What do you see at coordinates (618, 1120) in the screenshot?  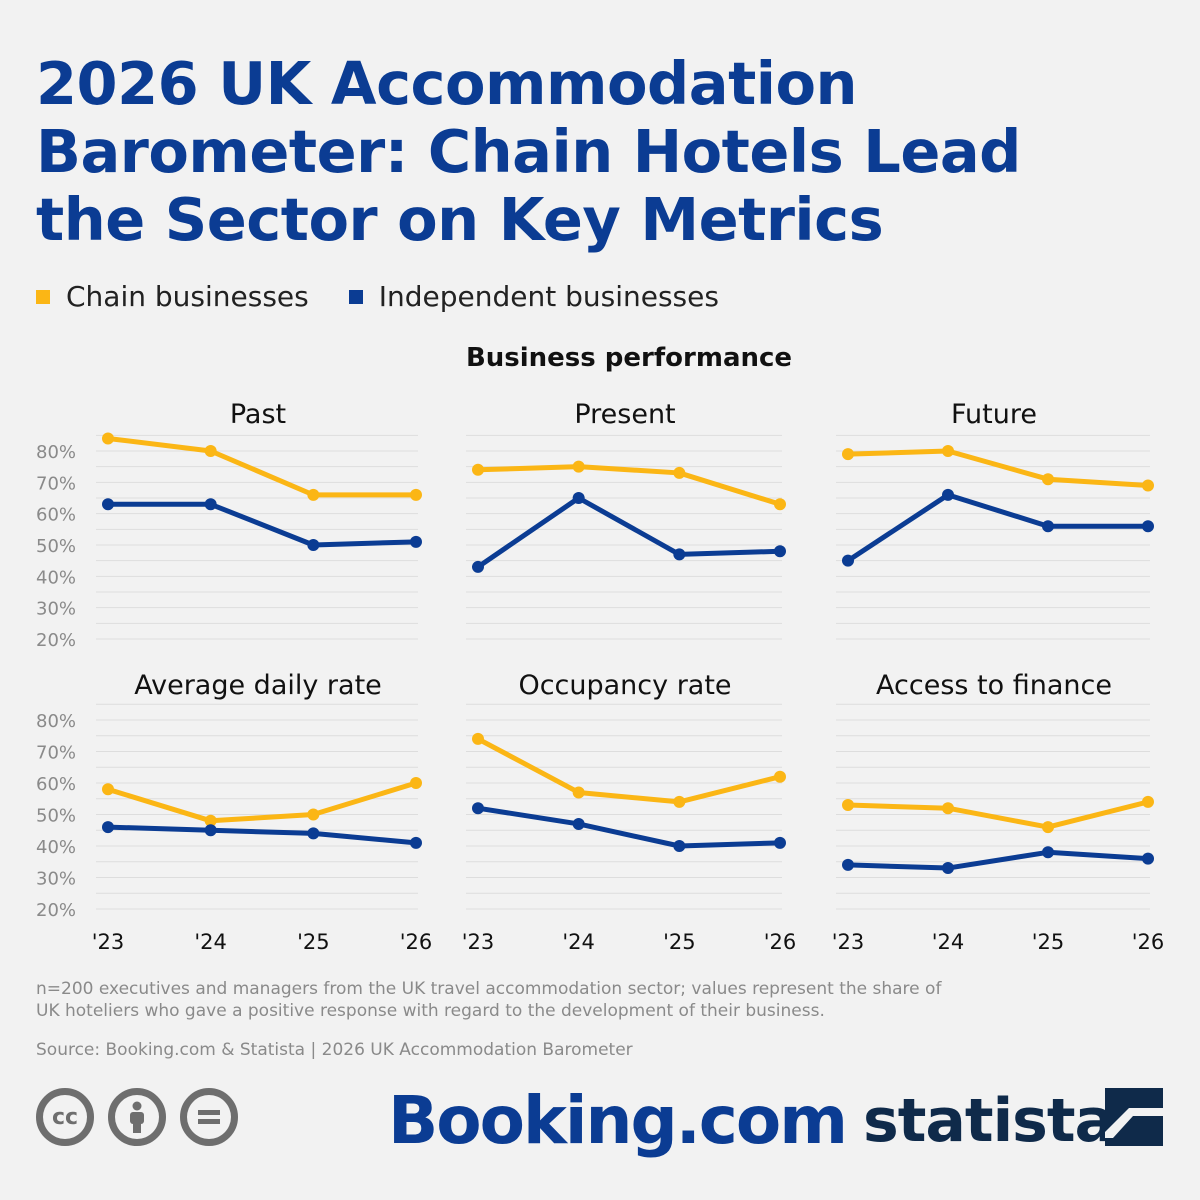 I see `booking-logo: Booking.com` at bounding box center [618, 1120].